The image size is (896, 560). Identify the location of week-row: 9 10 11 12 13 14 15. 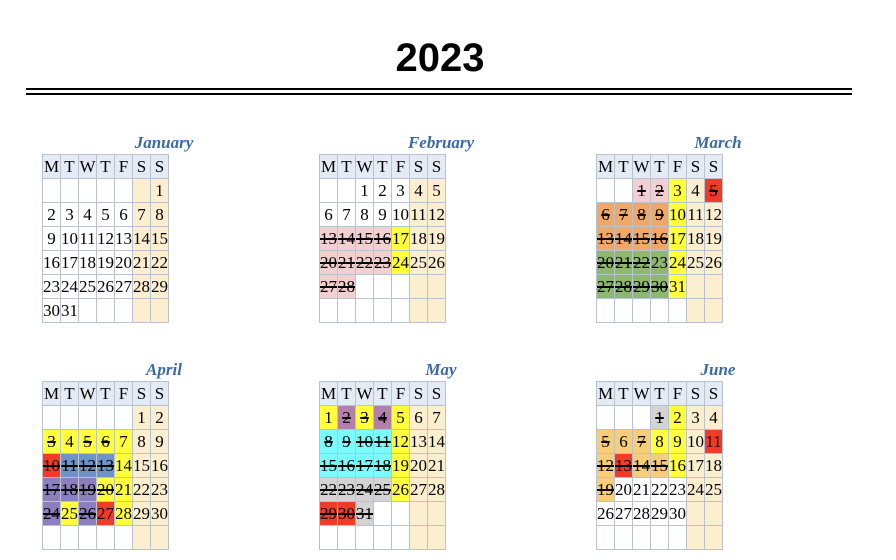
(105, 238).